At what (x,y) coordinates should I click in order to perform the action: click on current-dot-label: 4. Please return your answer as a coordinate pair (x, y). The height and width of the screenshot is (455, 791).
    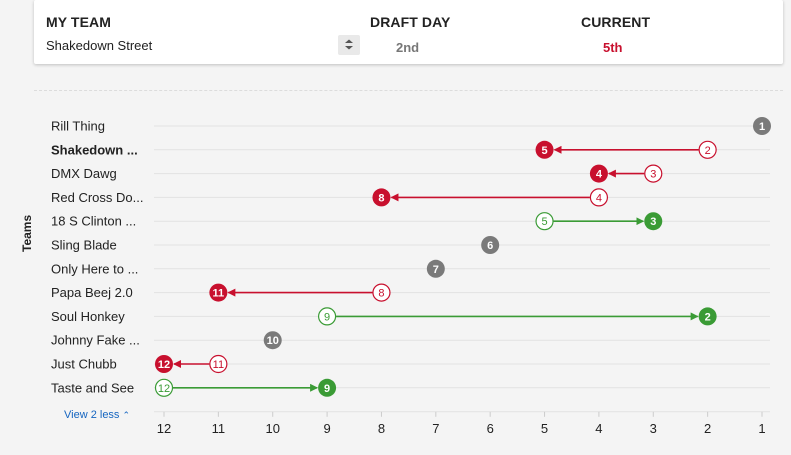
    Looking at the image, I should click on (599, 175).